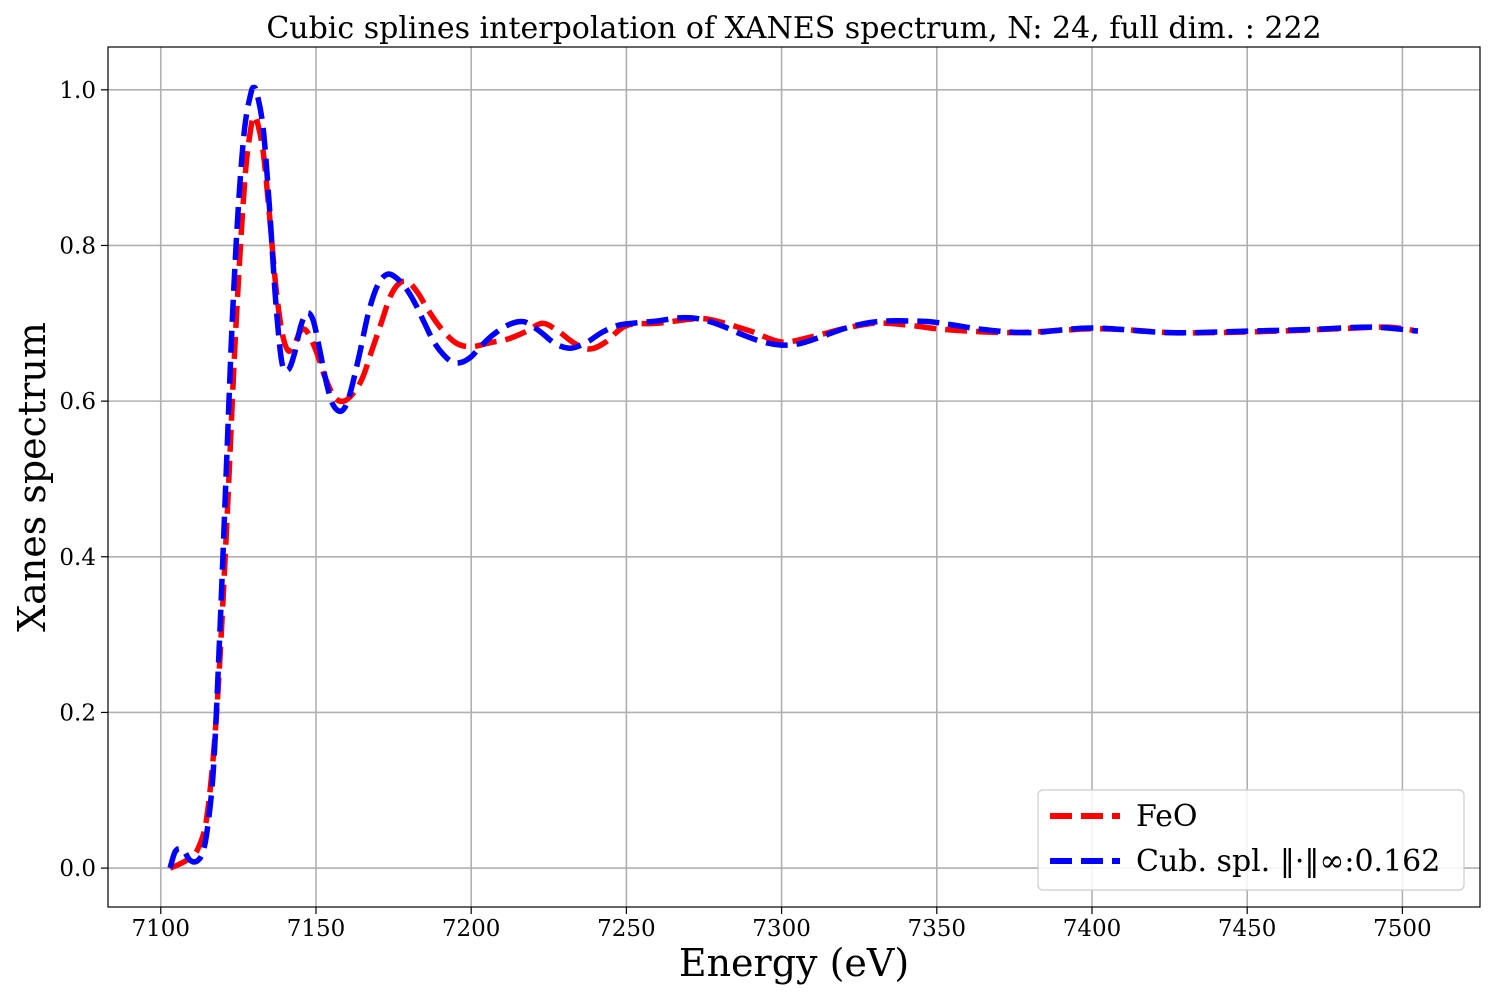  I want to click on y-axis-ticks: 0.0 0.2 0.4 0.6 0.8 1.0, so click(83, 480).